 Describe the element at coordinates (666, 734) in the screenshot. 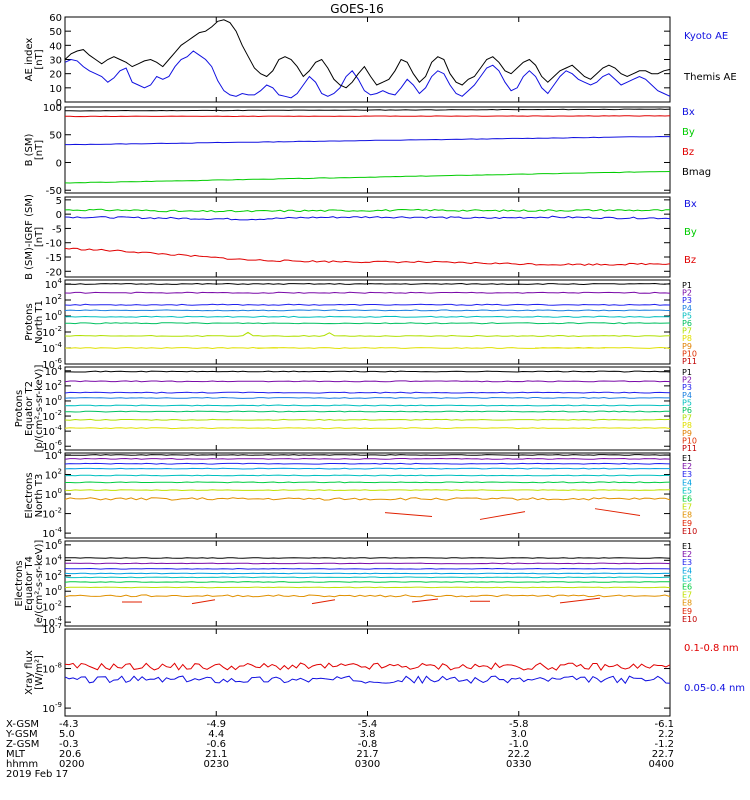

I see `ephem-value: 2.2` at that location.